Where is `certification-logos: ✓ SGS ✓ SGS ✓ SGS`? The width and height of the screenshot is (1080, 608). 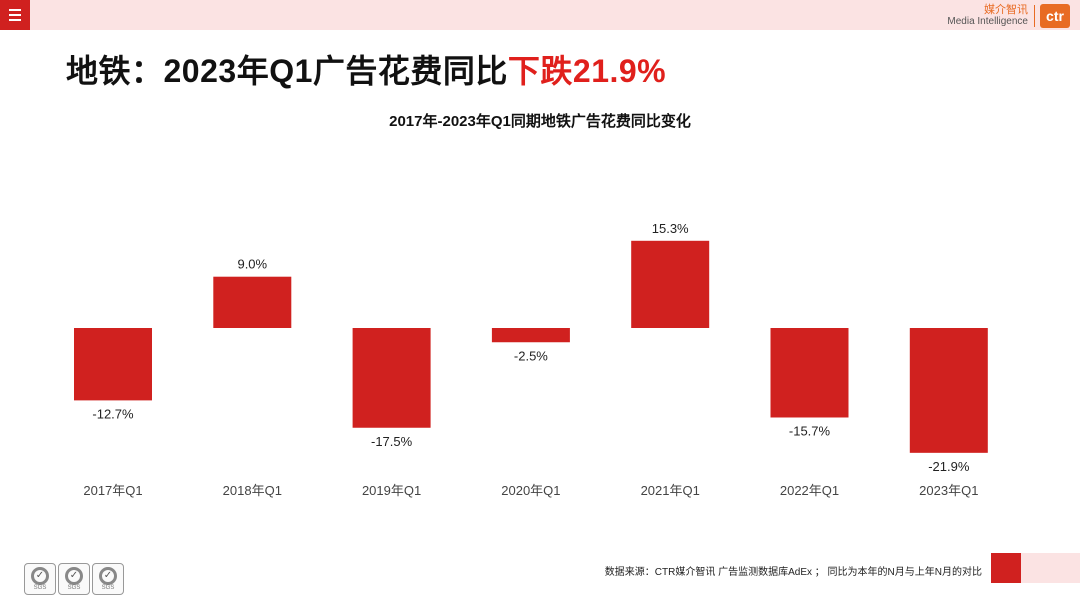
certification-logos: ✓ SGS ✓ SGS ✓ SGS is located at coordinates (74, 579).